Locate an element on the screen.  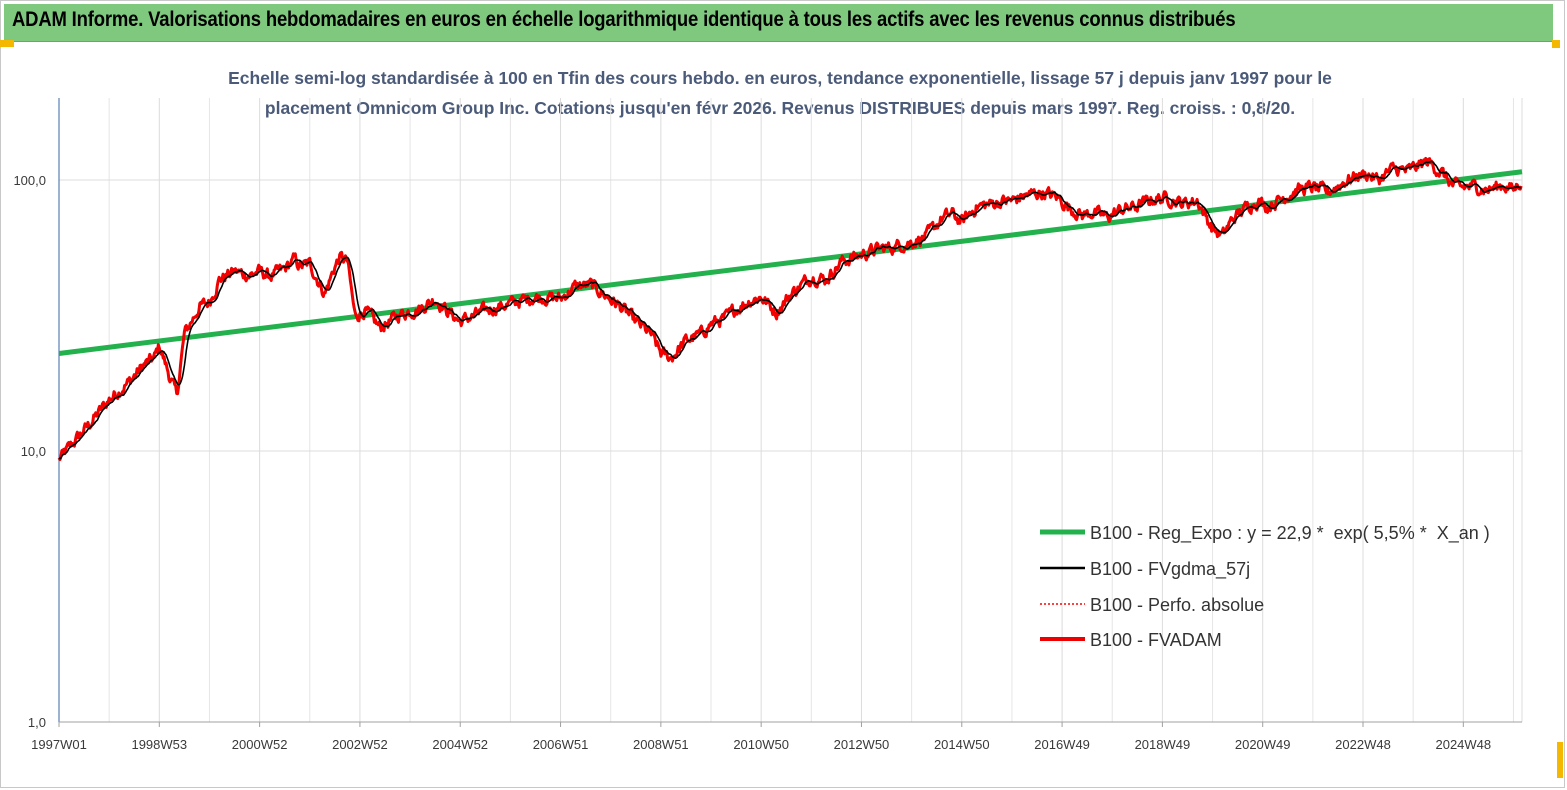
x-tick-label: 2000W52 is located at coordinates (260, 744).